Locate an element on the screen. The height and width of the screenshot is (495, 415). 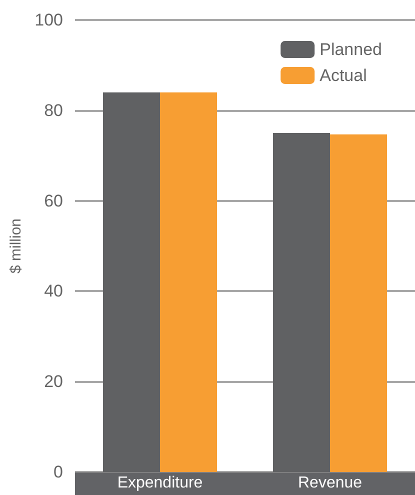
y-axis-title: $ million is located at coordinates (16, 246).